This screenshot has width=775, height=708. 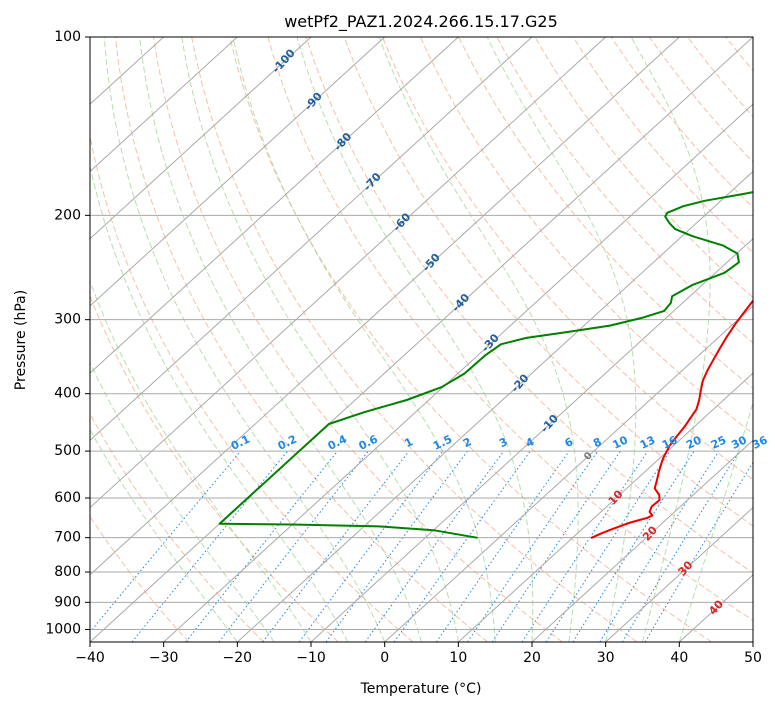 I want to click on y-tick-label: 600, so click(x=67, y=498).